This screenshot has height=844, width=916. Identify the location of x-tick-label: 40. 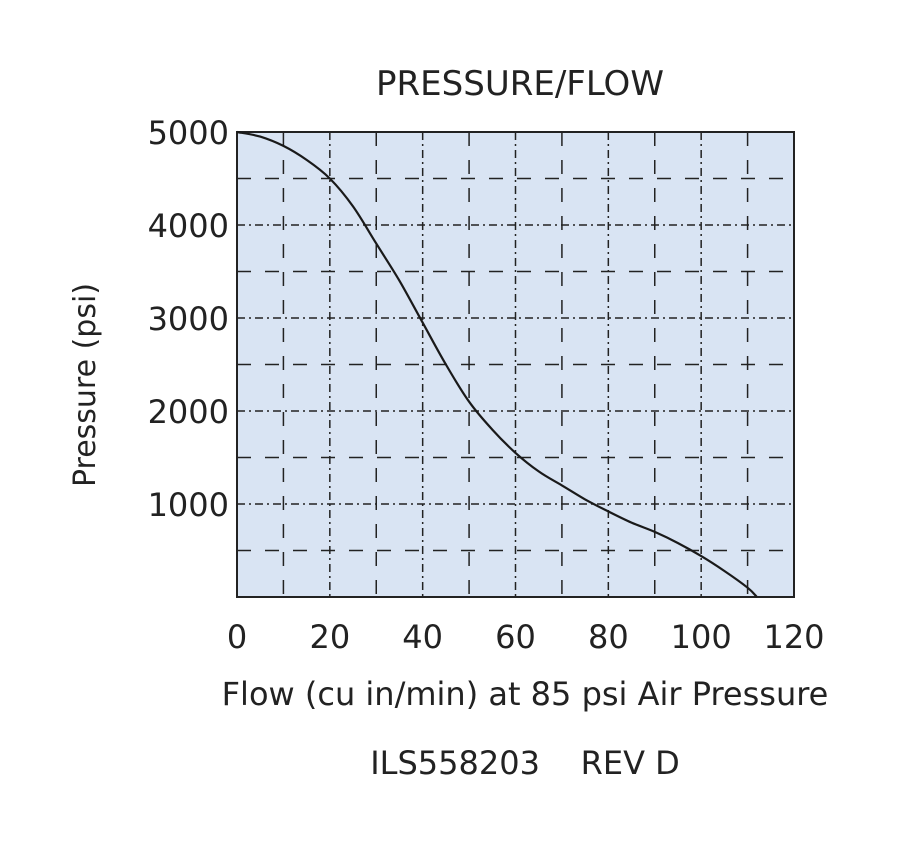
(422, 637).